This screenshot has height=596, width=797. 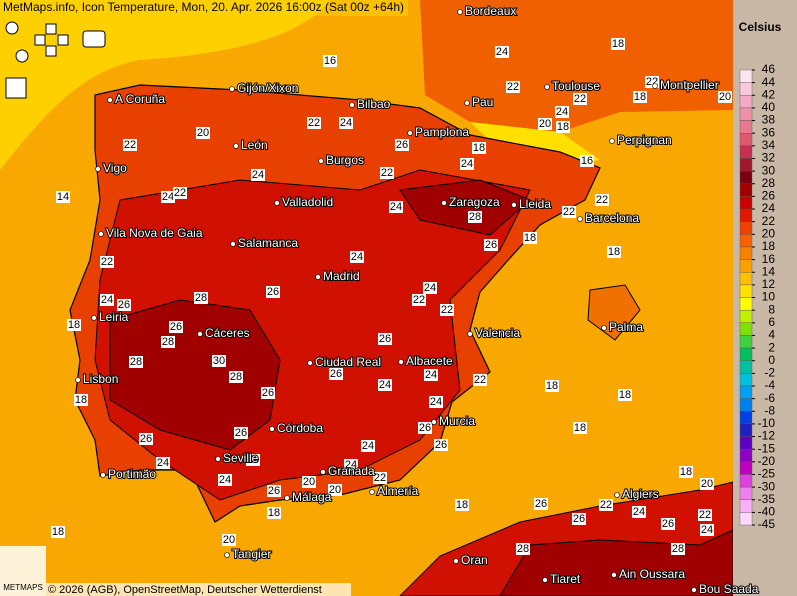 I want to click on legend-tick-label: 4, so click(x=771, y=335).